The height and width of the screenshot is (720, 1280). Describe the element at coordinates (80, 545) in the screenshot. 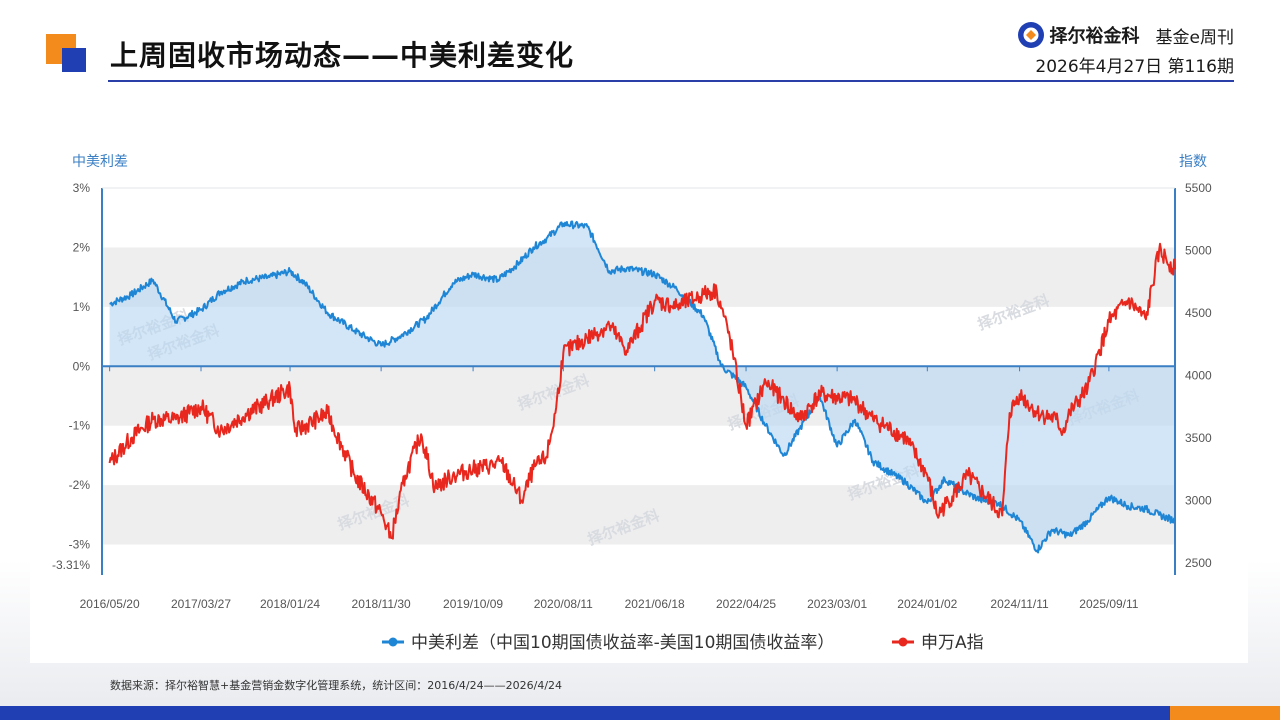

I see `left-tick-label: -3%` at that location.